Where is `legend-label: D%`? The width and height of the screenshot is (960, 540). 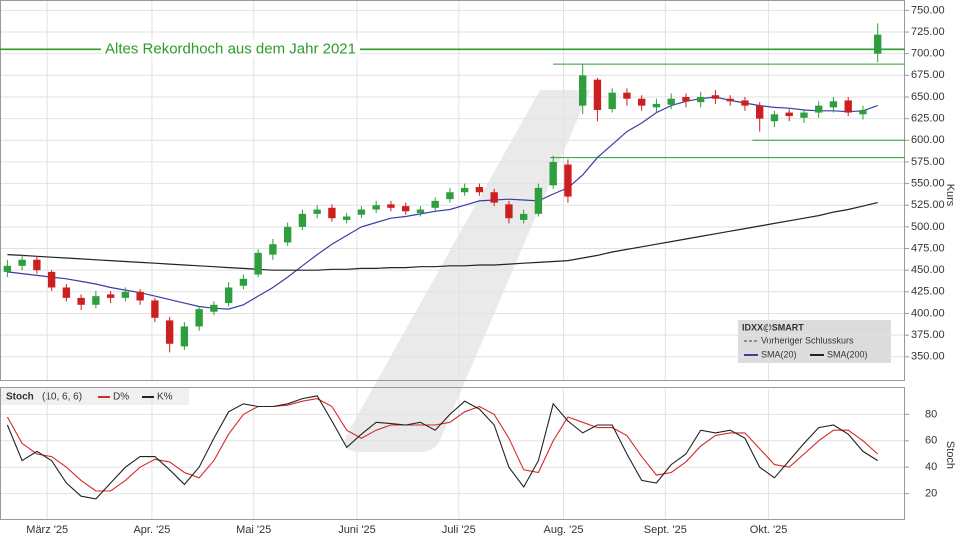 legend-label: D% is located at coordinates (121, 397).